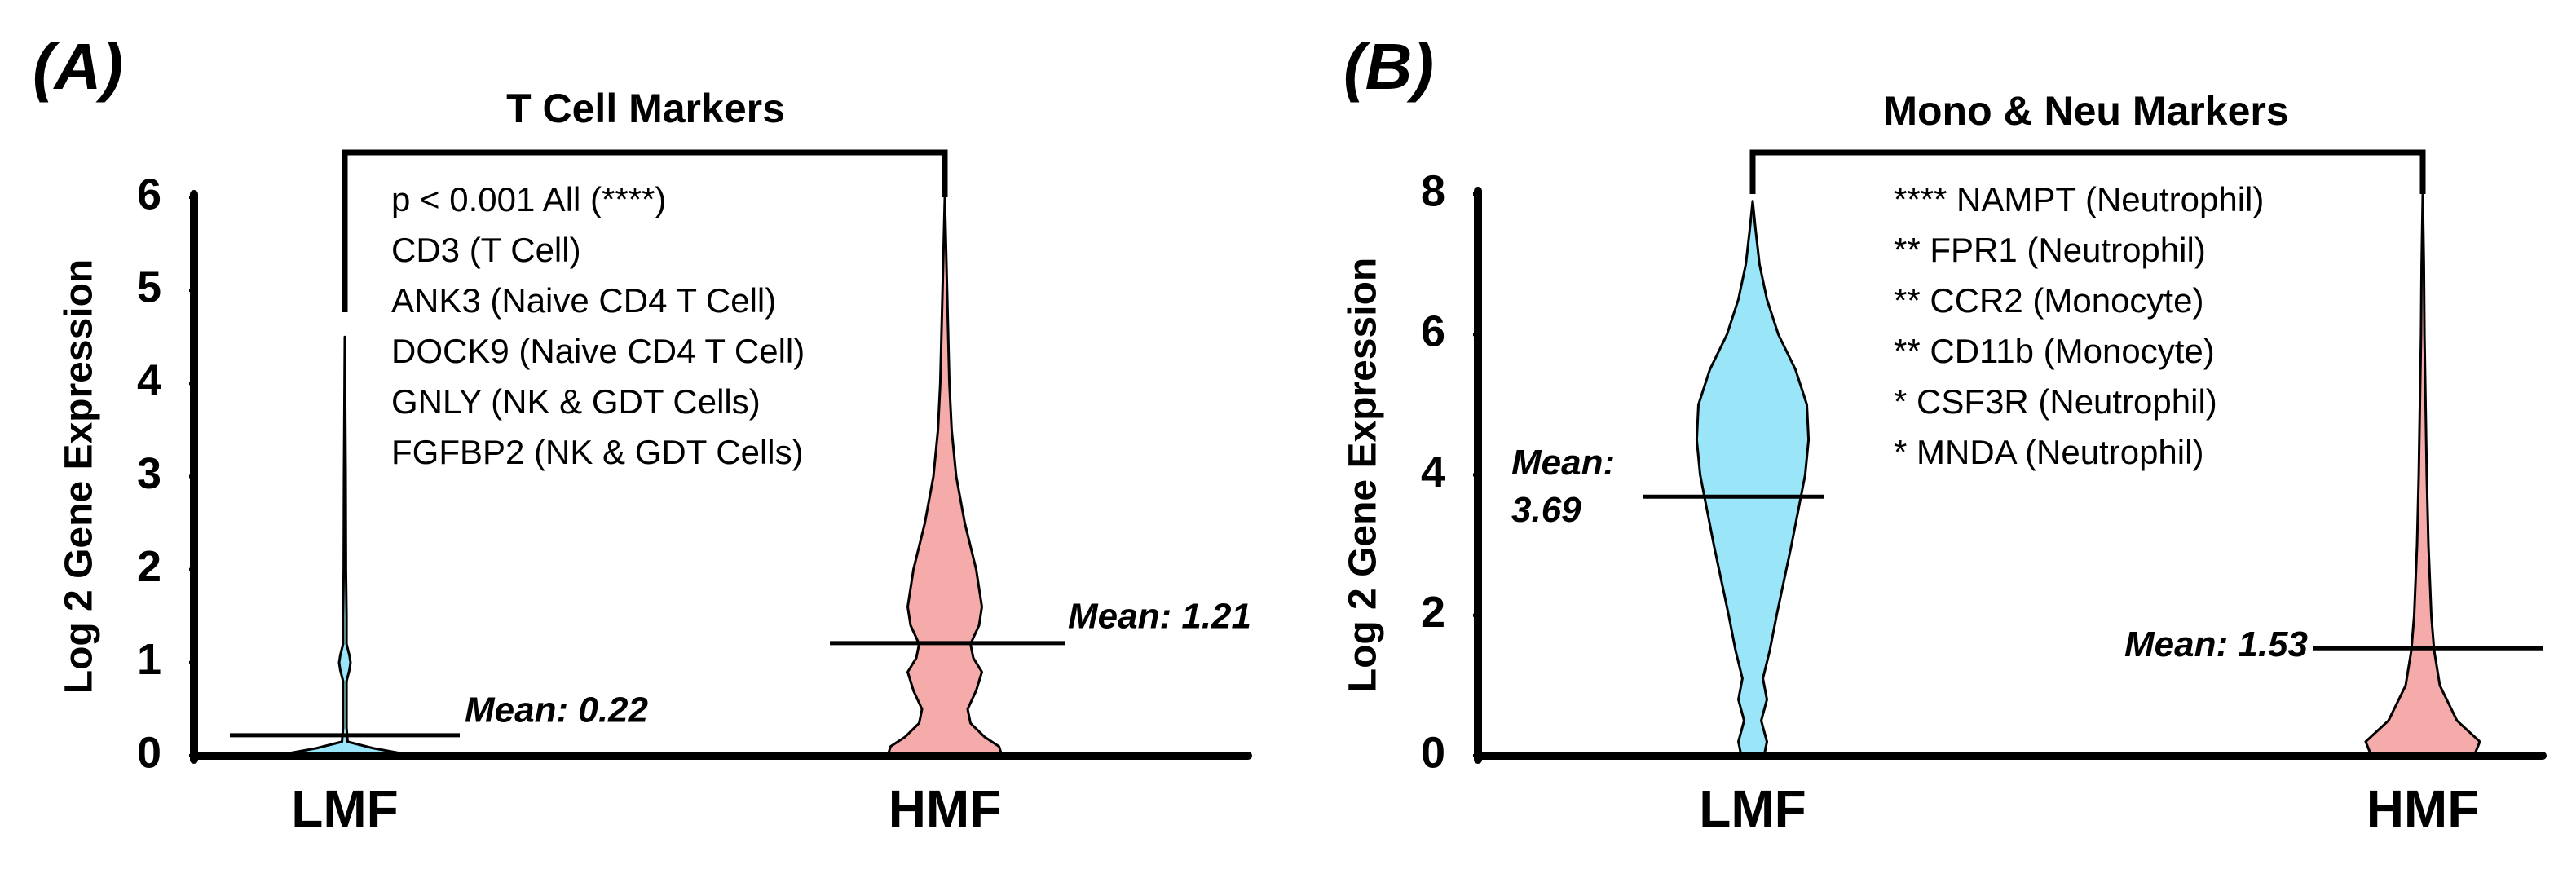 The height and width of the screenshot is (878, 2576). What do you see at coordinates (486, 250) in the screenshot?
I see `annotation: CD3 (T Cell)` at bounding box center [486, 250].